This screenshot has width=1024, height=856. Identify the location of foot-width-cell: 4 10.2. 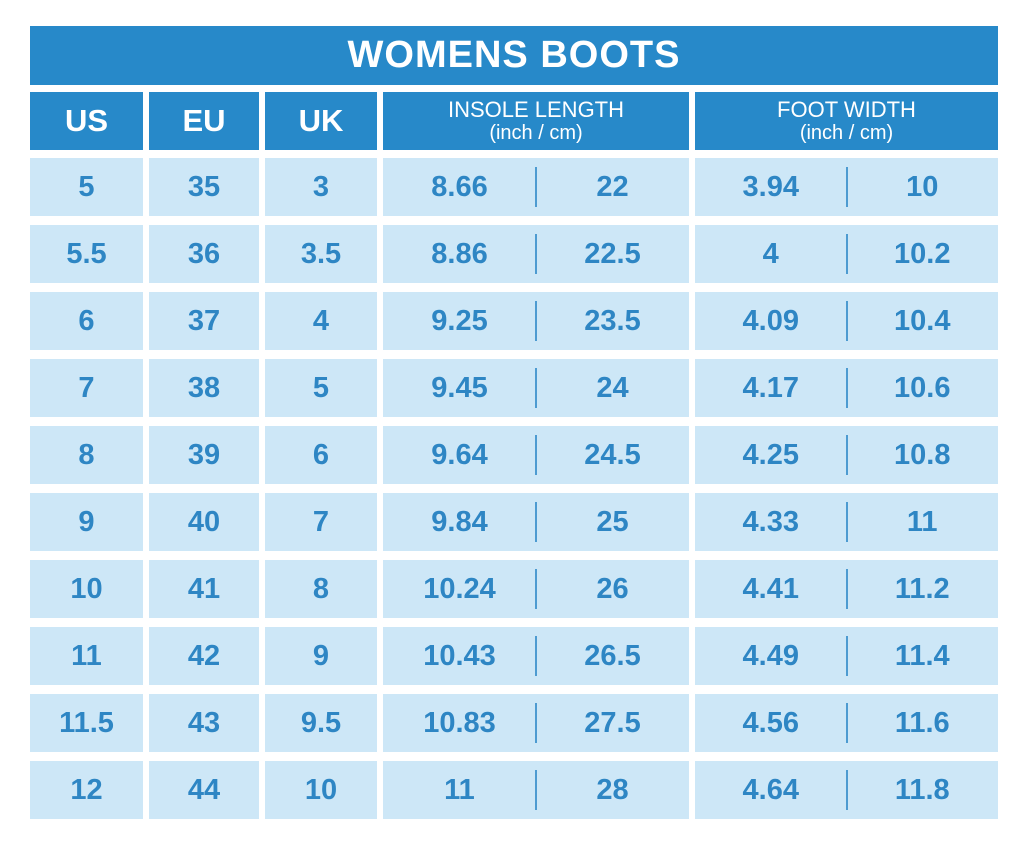
(846, 254).